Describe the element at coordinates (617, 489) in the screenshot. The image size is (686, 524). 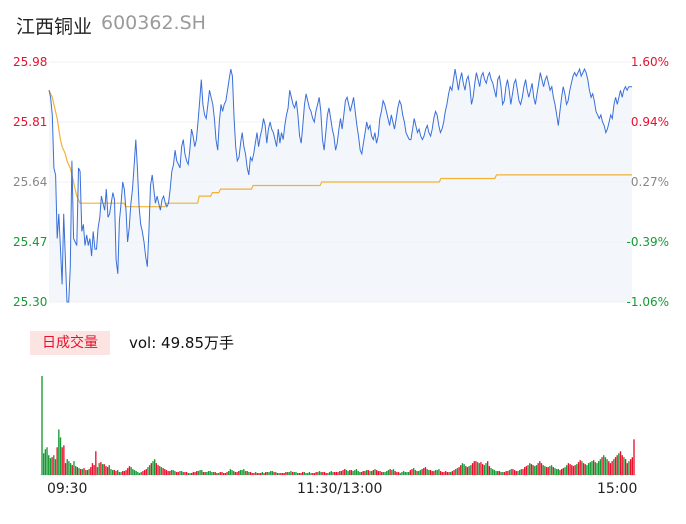
I see `x-tick-close: 15:00` at that location.